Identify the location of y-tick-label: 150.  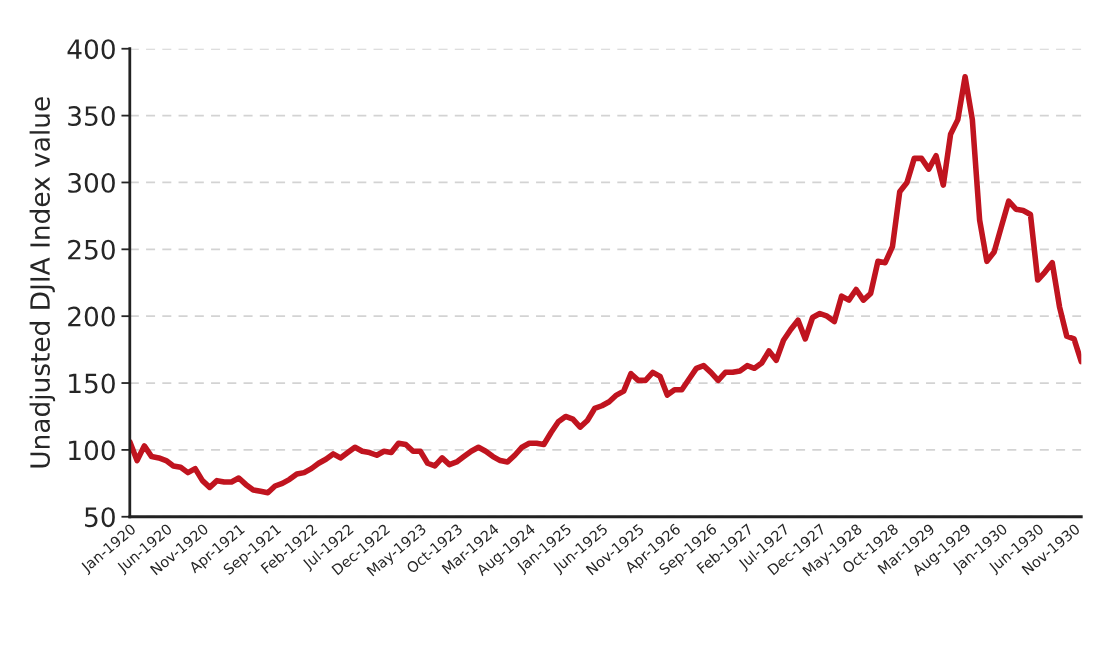
(92, 383).